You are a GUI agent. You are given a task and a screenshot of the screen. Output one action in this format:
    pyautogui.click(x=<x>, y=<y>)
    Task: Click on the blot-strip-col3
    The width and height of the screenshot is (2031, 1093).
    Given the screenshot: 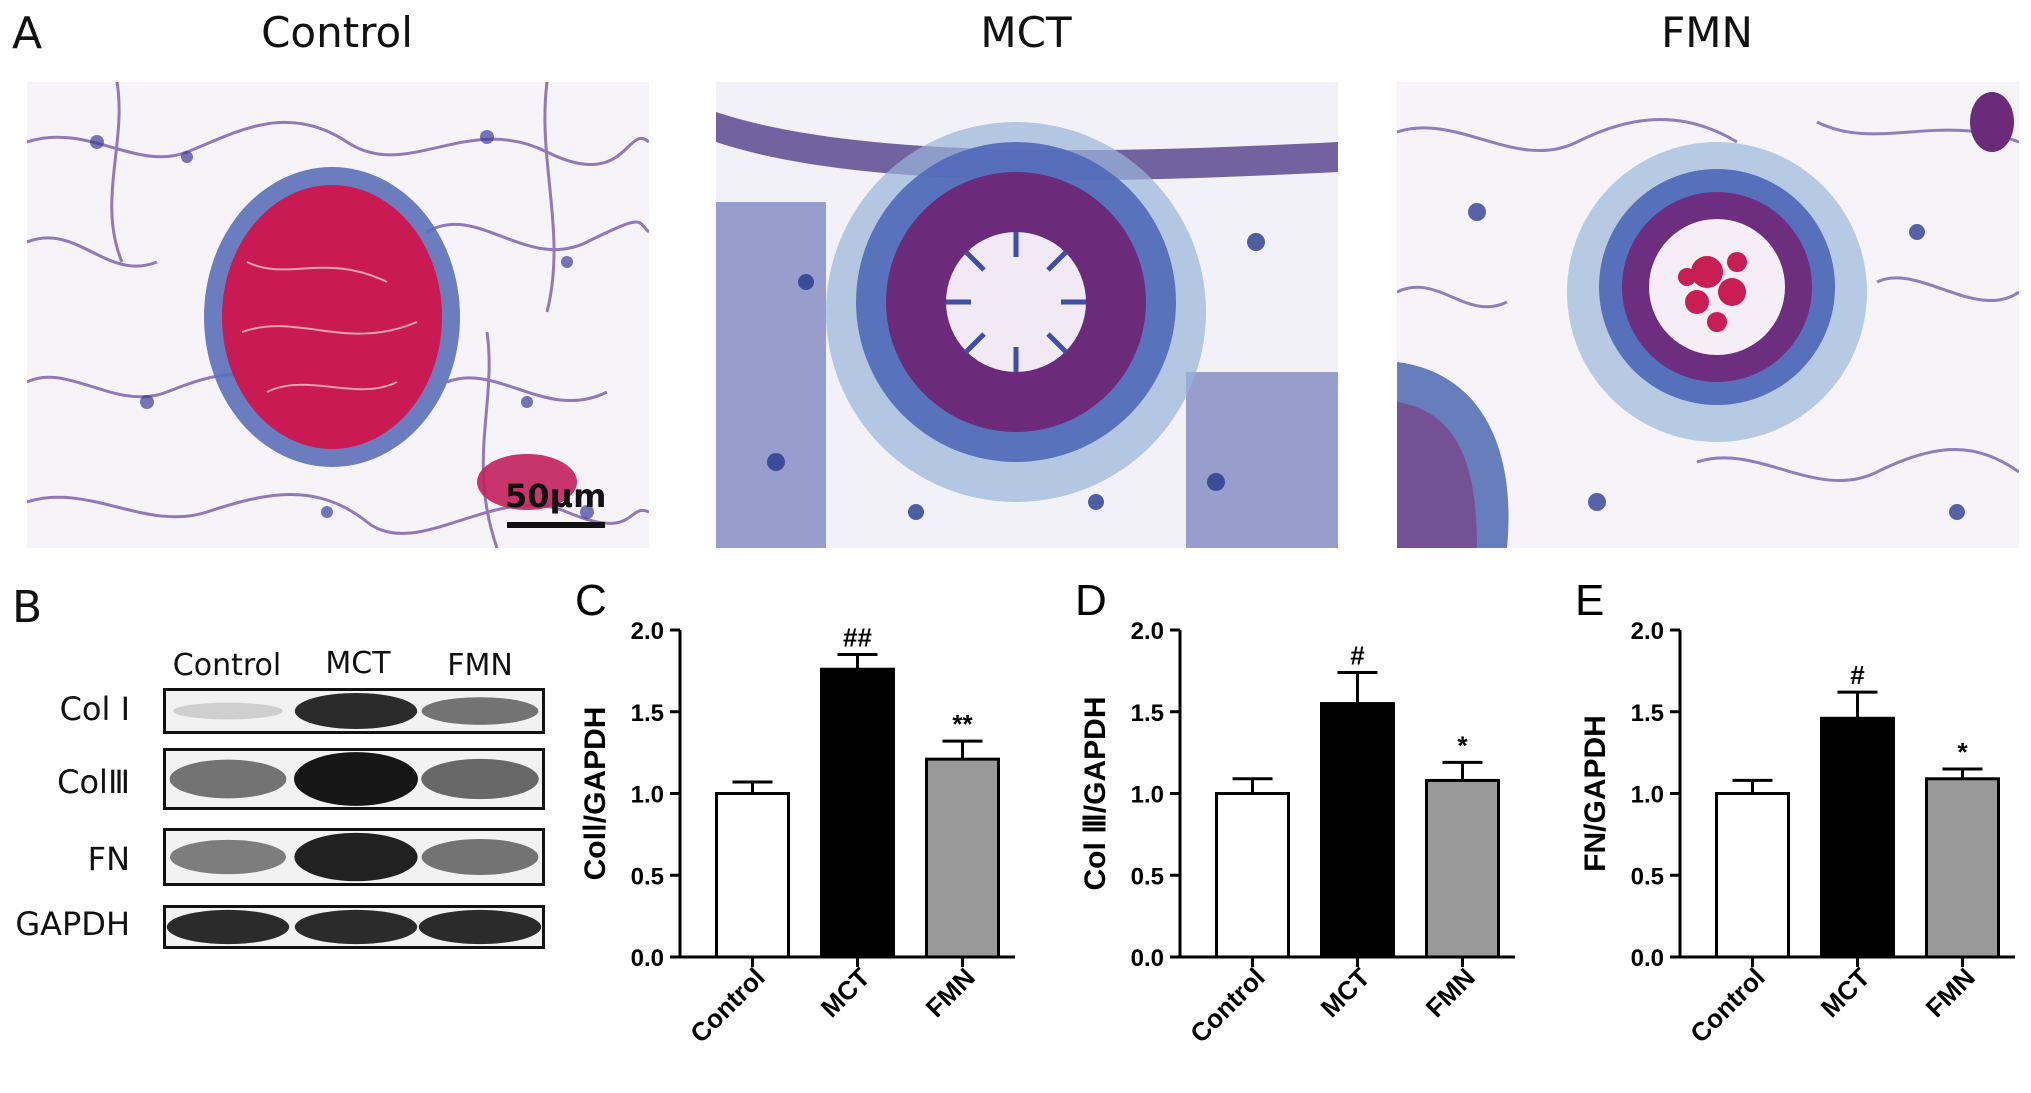 What is the action you would take?
    pyautogui.click(x=354, y=779)
    